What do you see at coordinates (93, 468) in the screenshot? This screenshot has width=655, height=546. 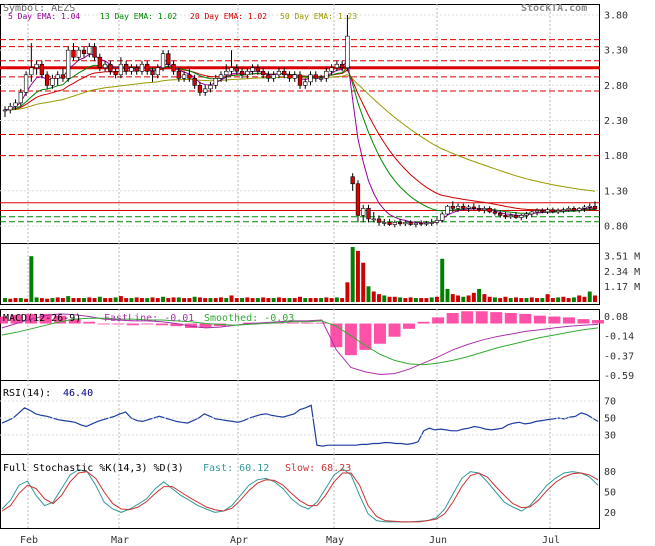 I see `stochastic-title: Full Stochastic %K(14,3) %D(3)` at bounding box center [93, 468].